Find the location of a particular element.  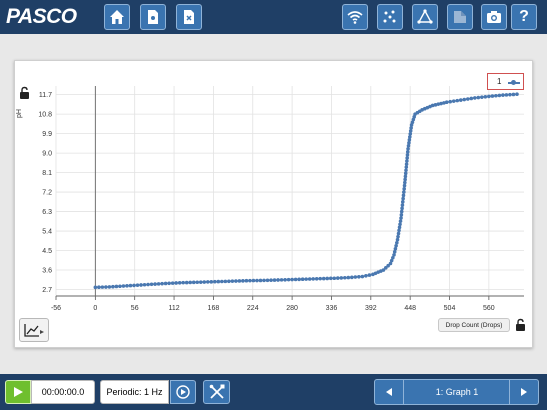

x-axis-ticks: -56 0 56 112 168 224 280 336 392 448 504 560 is located at coordinates (273, 304).